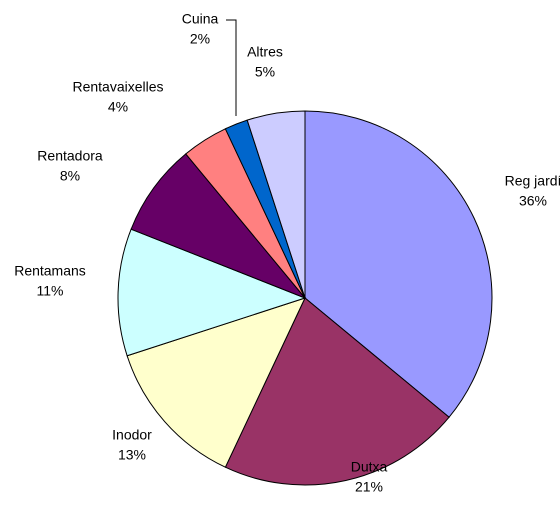 This screenshot has width=560, height=526. Describe the element at coordinates (532, 181) in the screenshot. I see `slice-label: Reg jardí` at that location.